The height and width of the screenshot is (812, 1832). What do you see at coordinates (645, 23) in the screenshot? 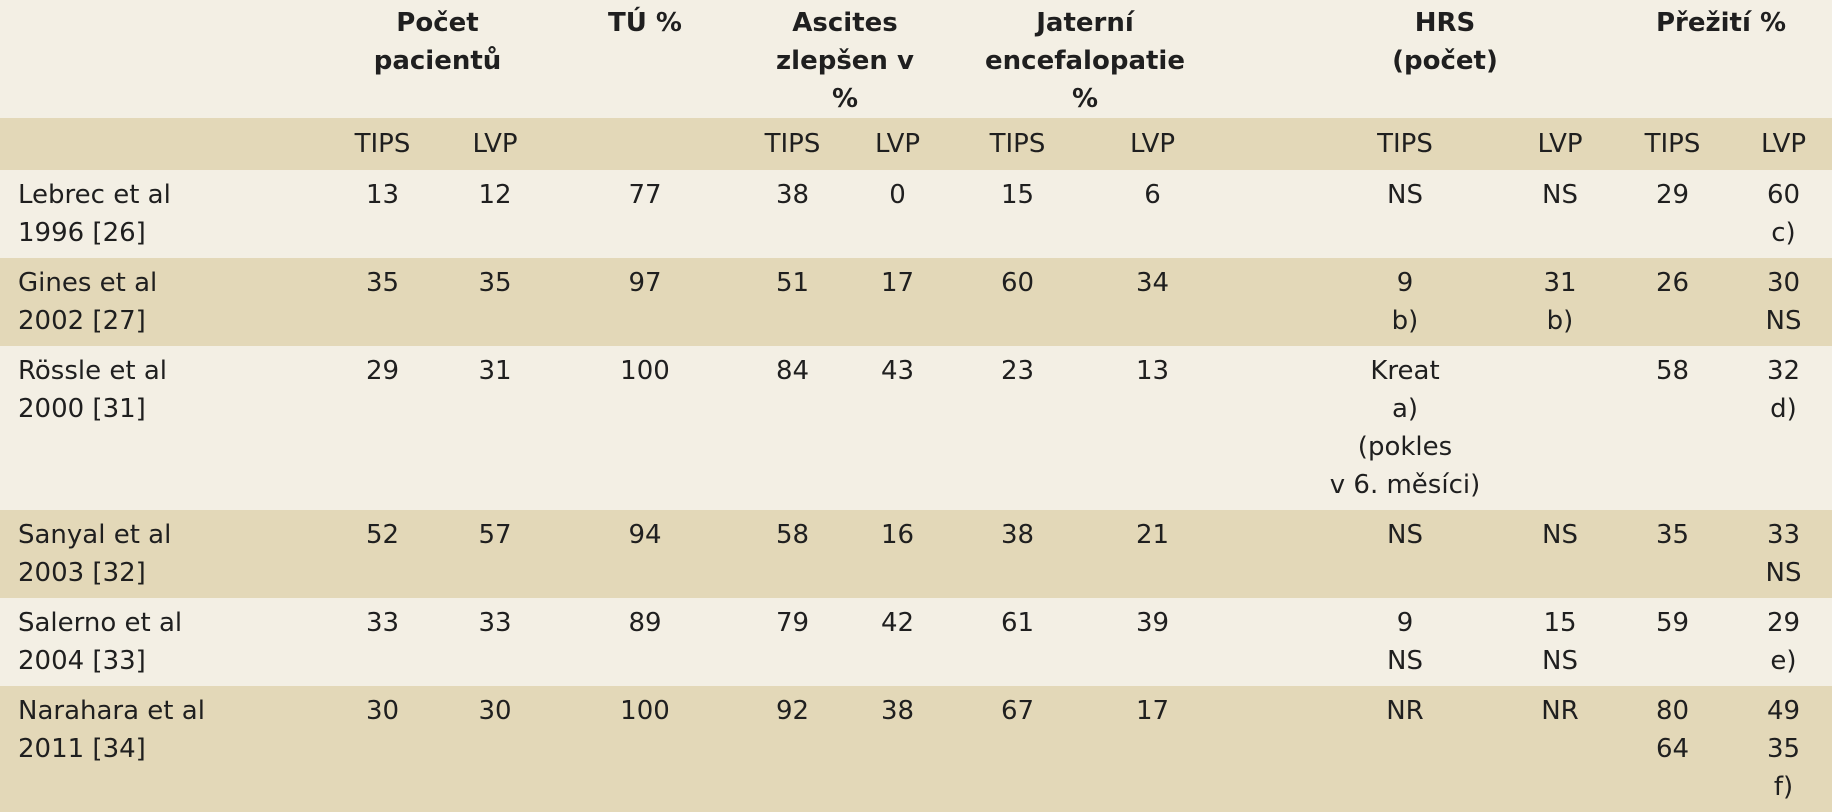
I see `header-tu: TÚ %` at bounding box center [645, 23].